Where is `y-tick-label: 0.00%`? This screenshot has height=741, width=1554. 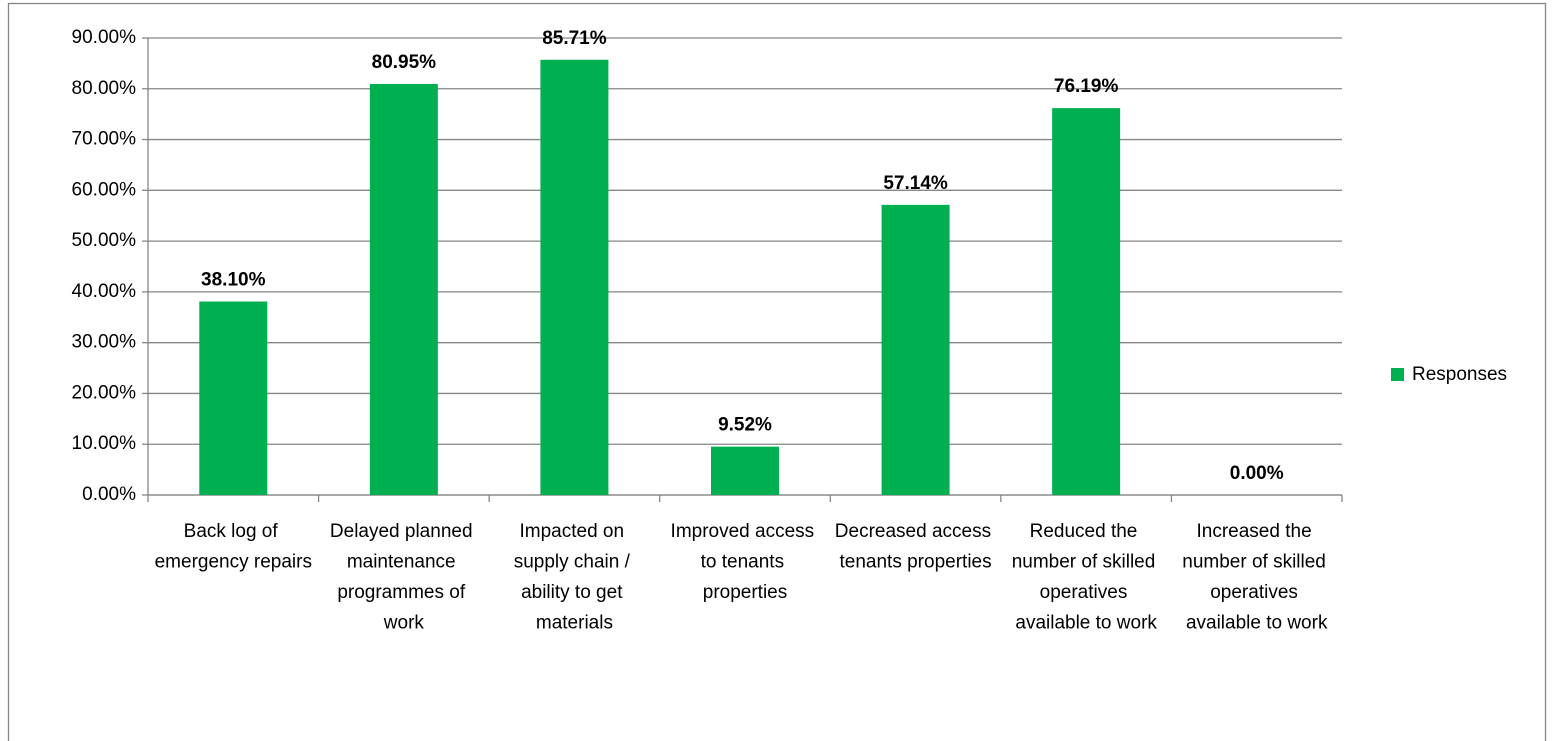 y-tick-label: 0.00% is located at coordinates (109, 494).